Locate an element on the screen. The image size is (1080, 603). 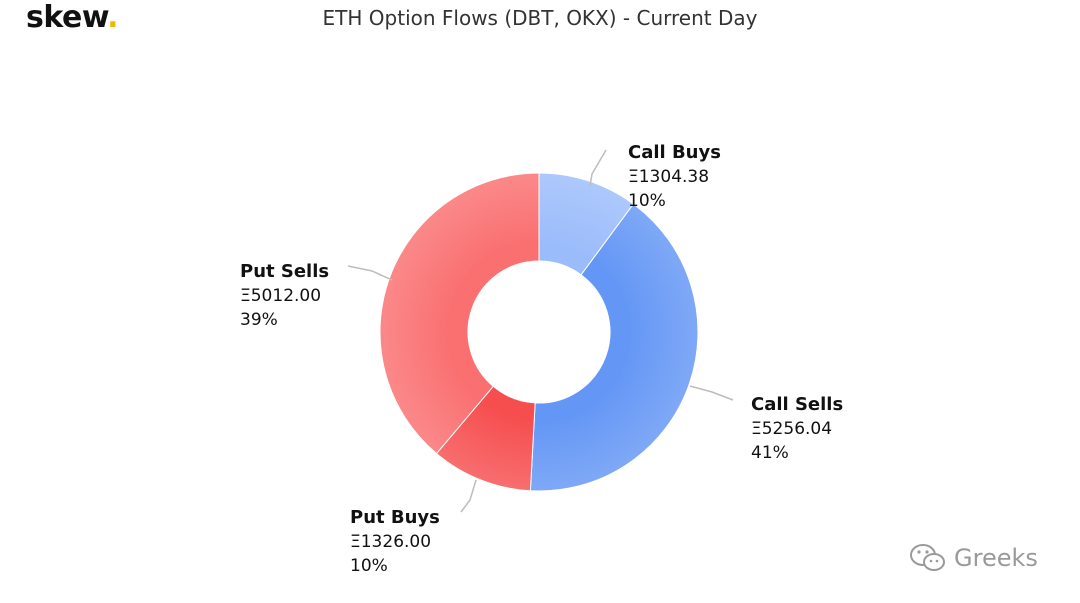
slice-value-put-sells: Ξ5012.00 is located at coordinates (280, 296).